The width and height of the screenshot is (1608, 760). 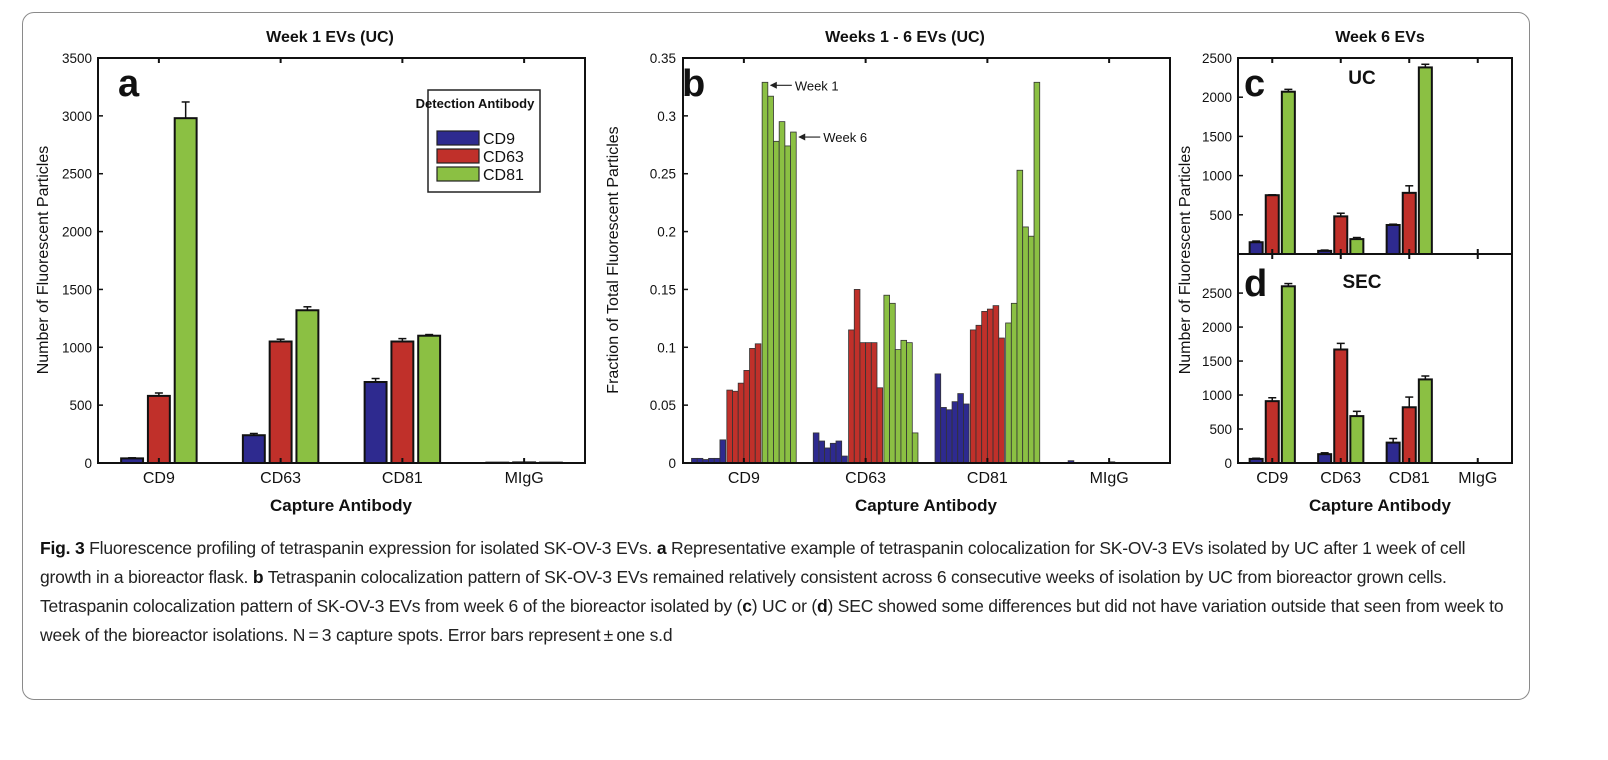 I want to click on legend-swatch-CD9, so click(x=458, y=138).